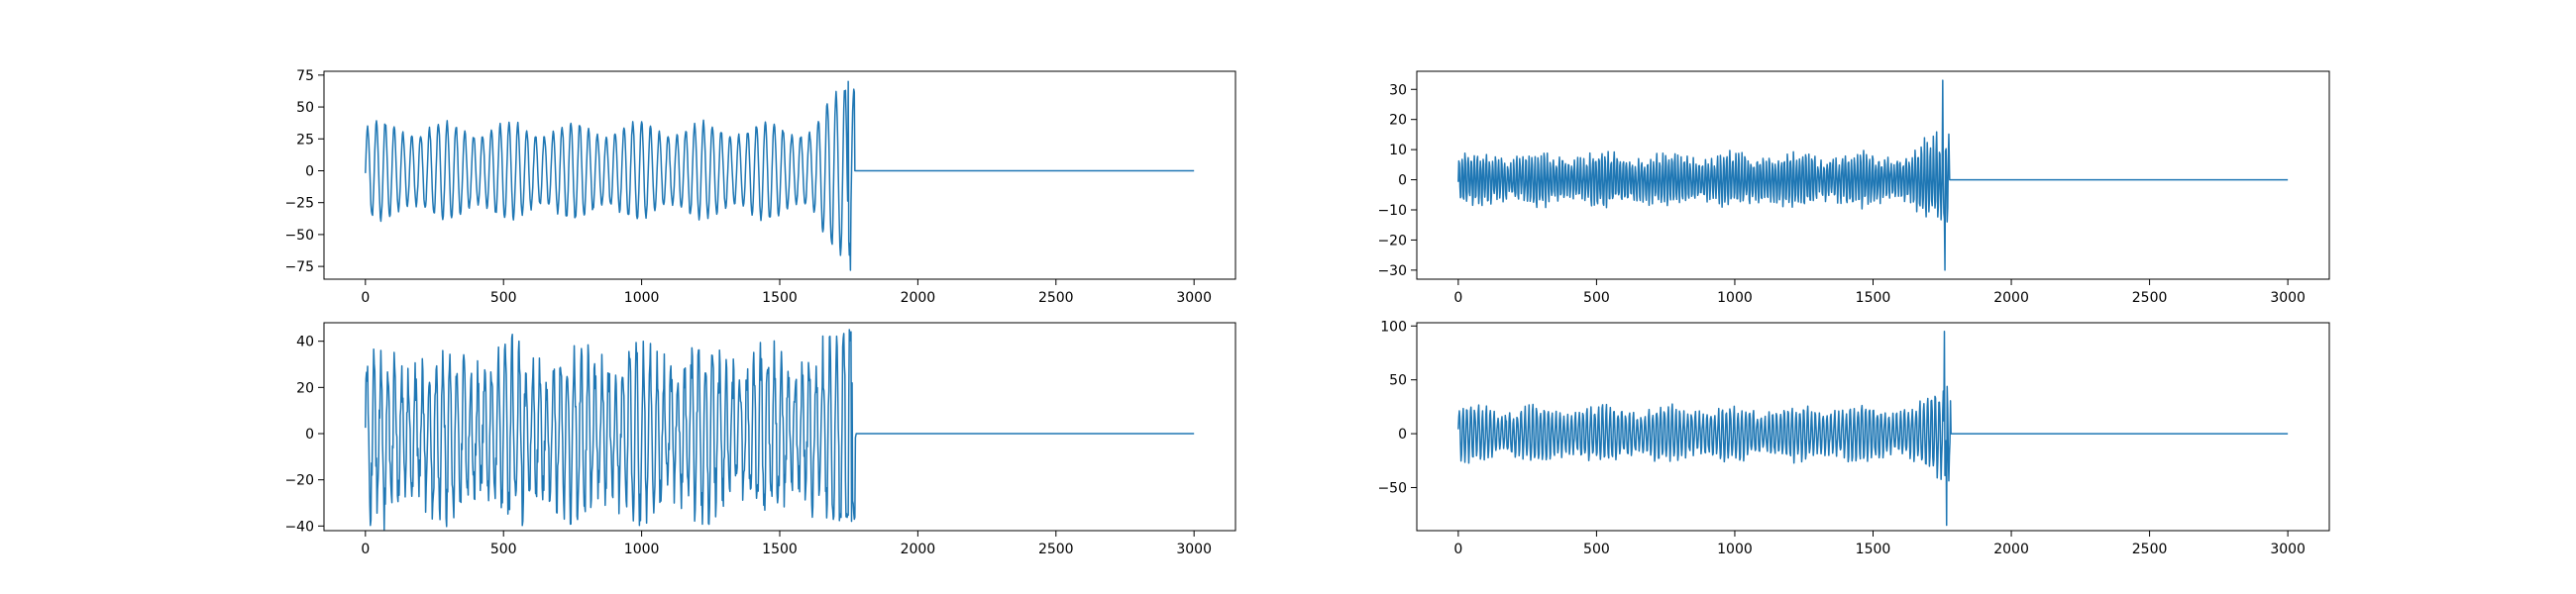 Image resolution: width=2576 pixels, height=594 pixels. I want to click on y-tick-label: 75, so click(305, 76).